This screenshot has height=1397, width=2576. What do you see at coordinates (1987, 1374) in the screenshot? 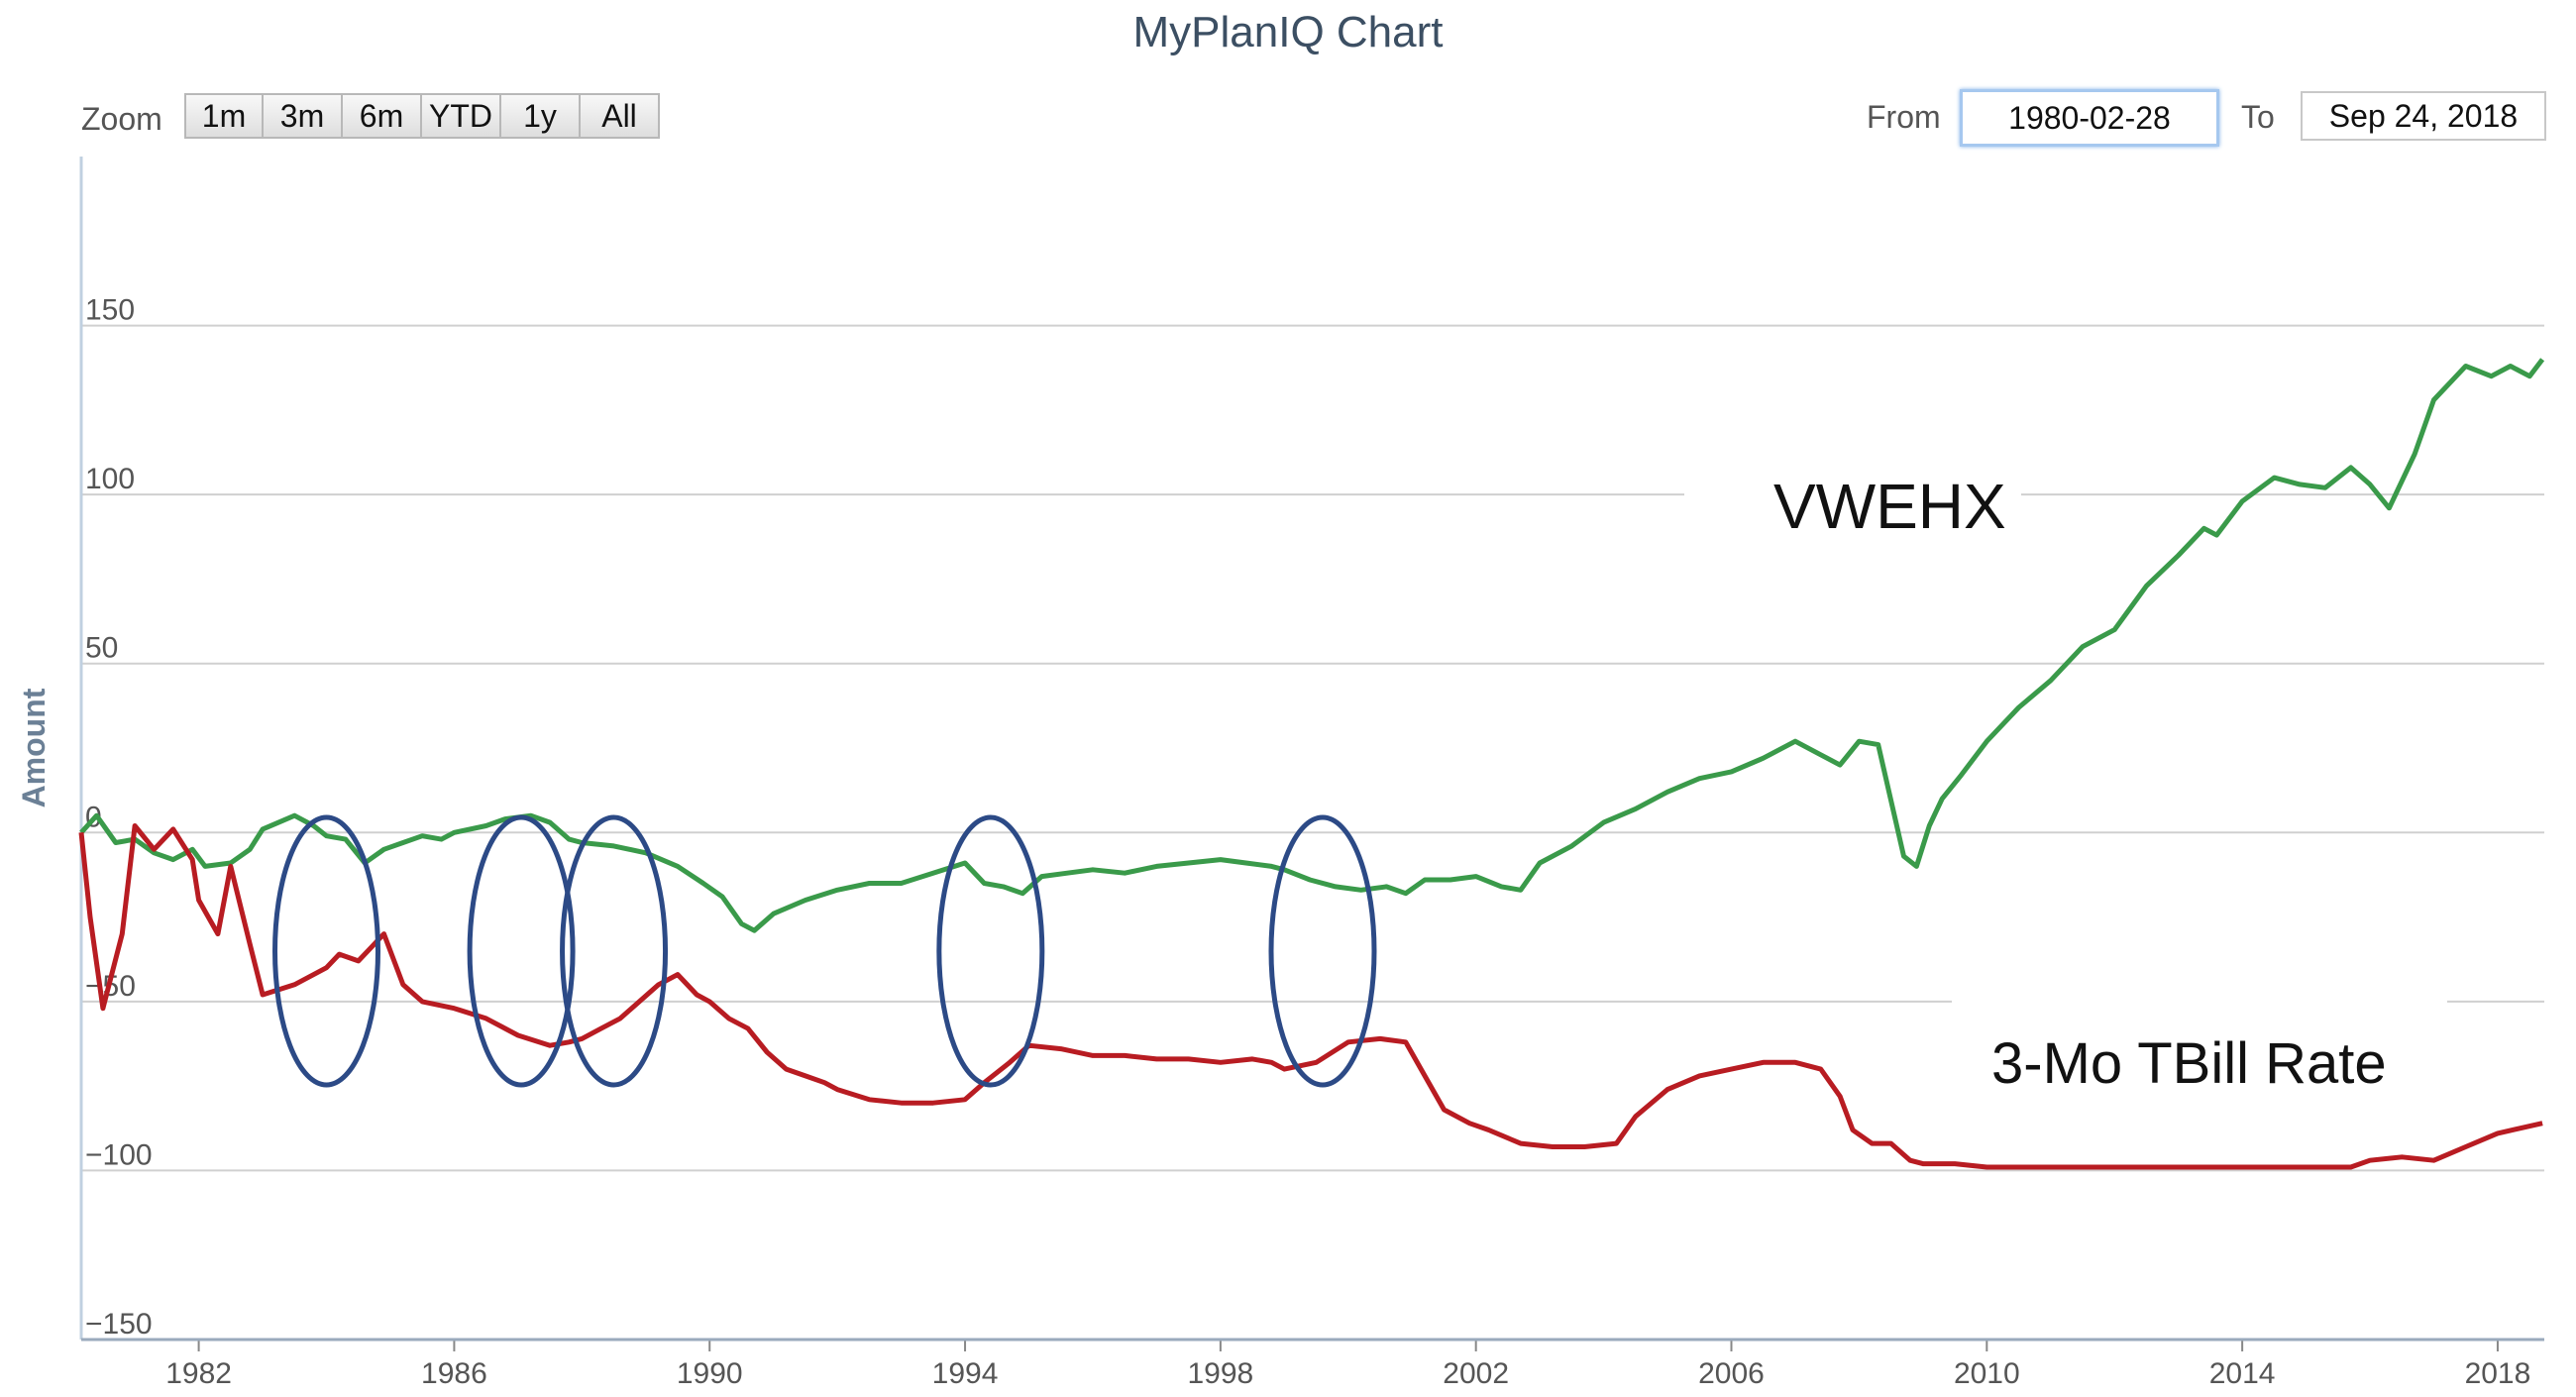
I see `x-tick-label: 2010` at bounding box center [1987, 1374].